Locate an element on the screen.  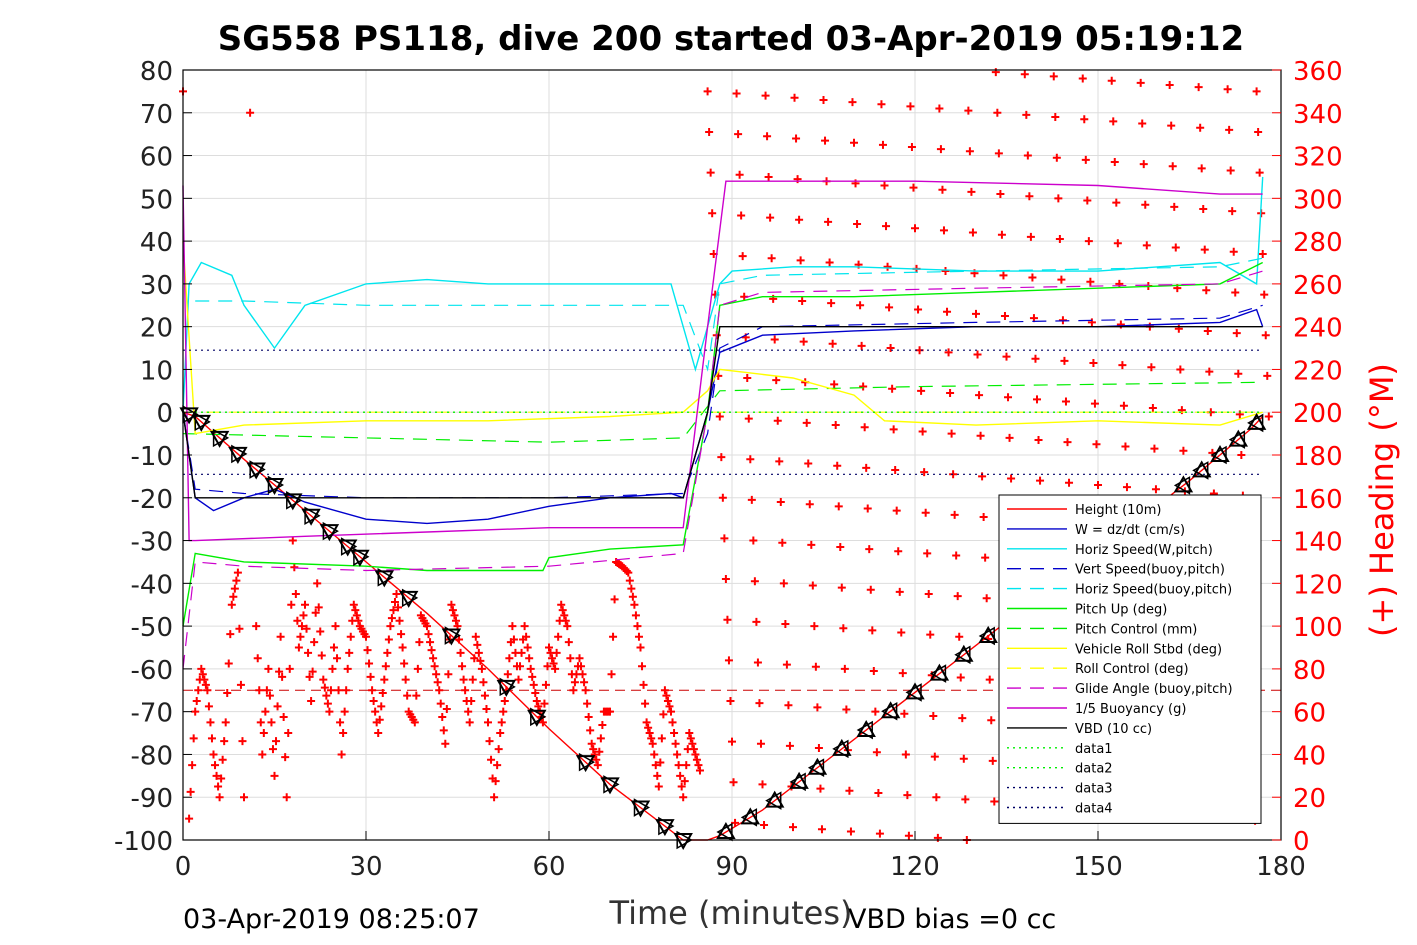
y-right-tick-label: 320 is located at coordinates (1318, 158).